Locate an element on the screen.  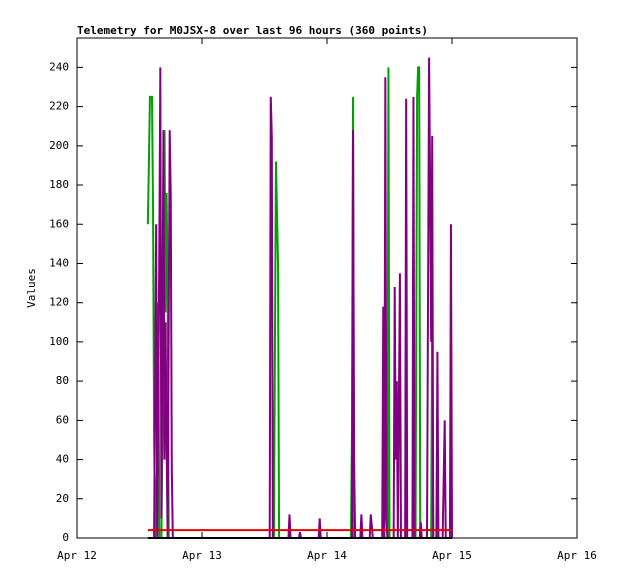
y-axis-label: Values is located at coordinates (31, 288).